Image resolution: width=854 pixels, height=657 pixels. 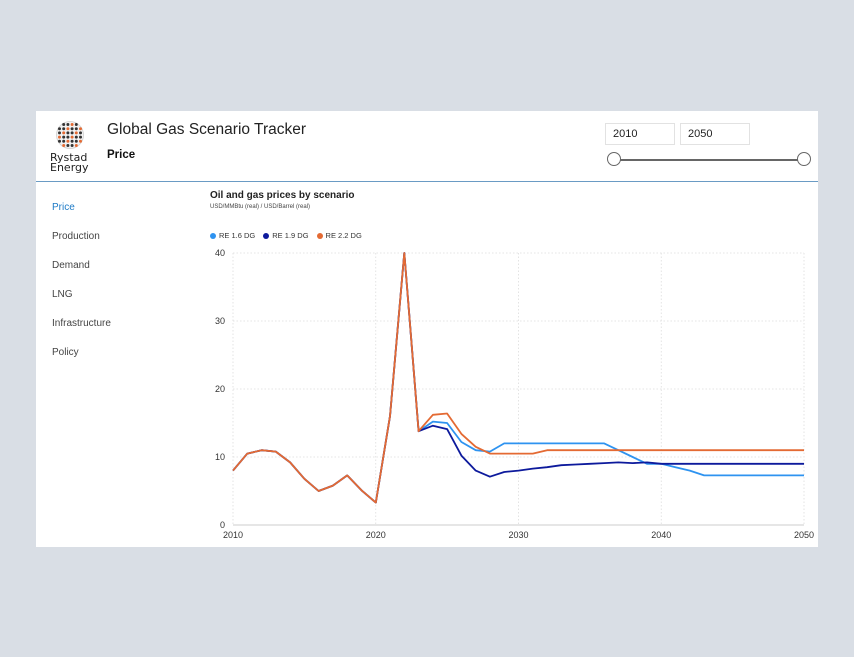 I want to click on chart-title: Oil and gas prices by scenario, so click(x=282, y=195).